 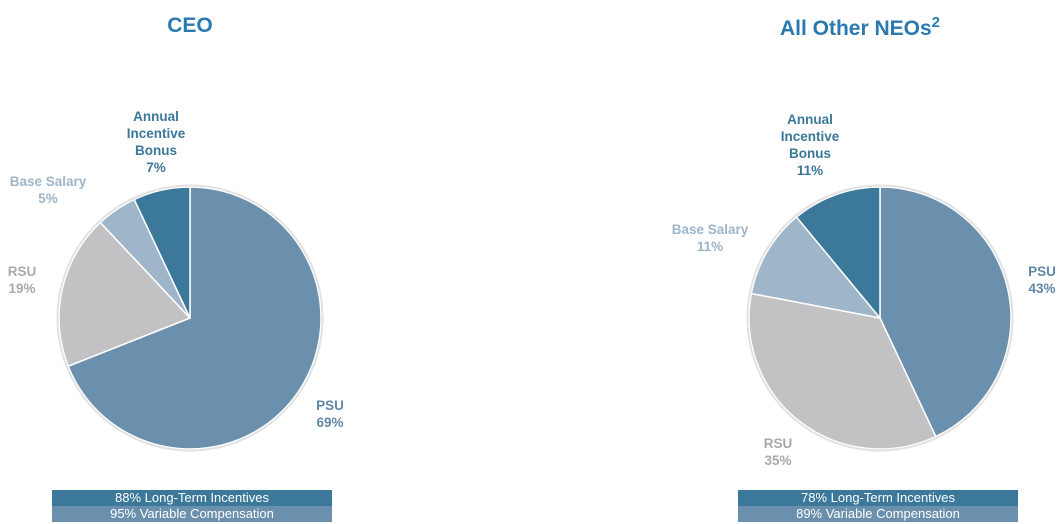 I want to click on slice-value: 5%, so click(x=48, y=198).